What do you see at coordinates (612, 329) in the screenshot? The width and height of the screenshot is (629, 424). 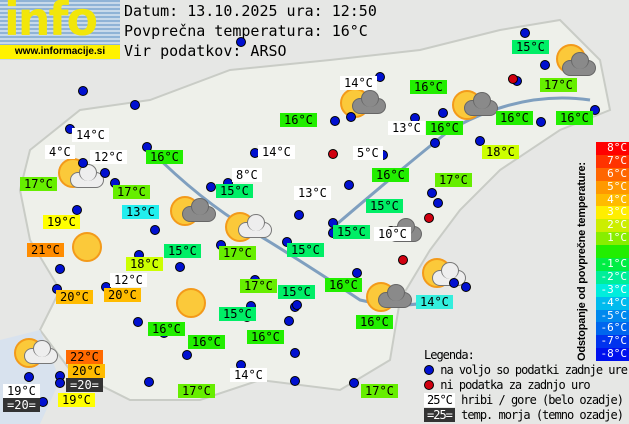 I see `scale-step: -6°C` at bounding box center [612, 329].